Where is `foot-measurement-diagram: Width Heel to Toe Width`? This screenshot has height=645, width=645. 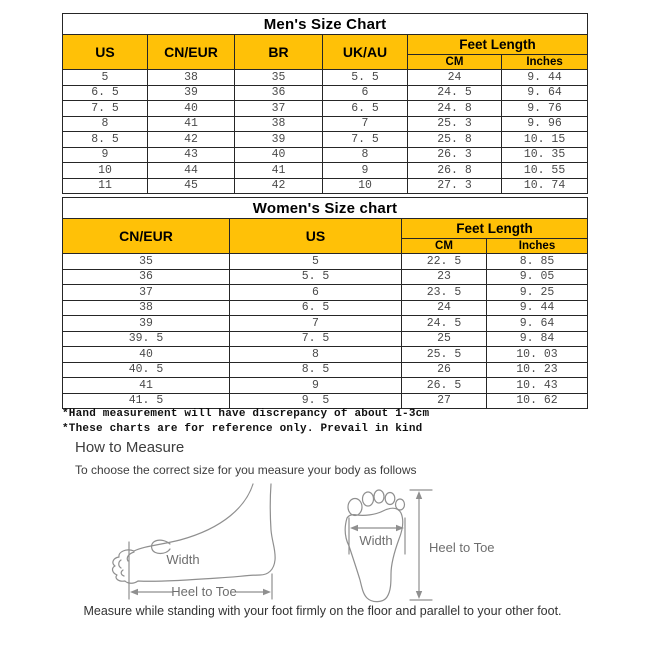
foot-measurement-diagram: Width Heel to Toe Width is located at coordinates (303, 543).